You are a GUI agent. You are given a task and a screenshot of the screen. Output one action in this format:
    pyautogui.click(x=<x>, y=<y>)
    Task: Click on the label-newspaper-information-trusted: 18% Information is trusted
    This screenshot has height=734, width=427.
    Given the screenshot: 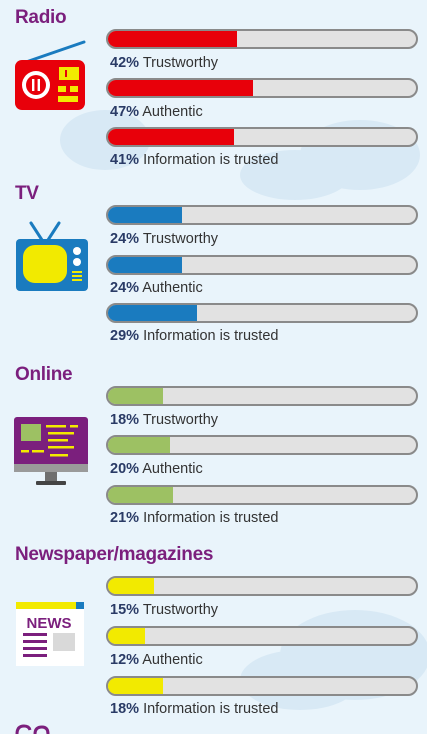 What is the action you would take?
    pyautogui.click(x=194, y=709)
    